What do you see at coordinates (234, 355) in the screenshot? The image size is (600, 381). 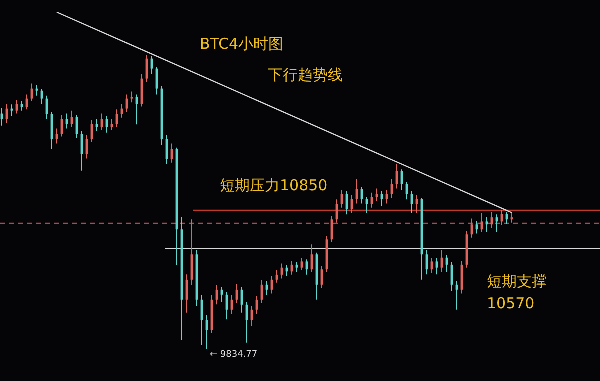 I see `text: ← 9834.77` at bounding box center [234, 355].